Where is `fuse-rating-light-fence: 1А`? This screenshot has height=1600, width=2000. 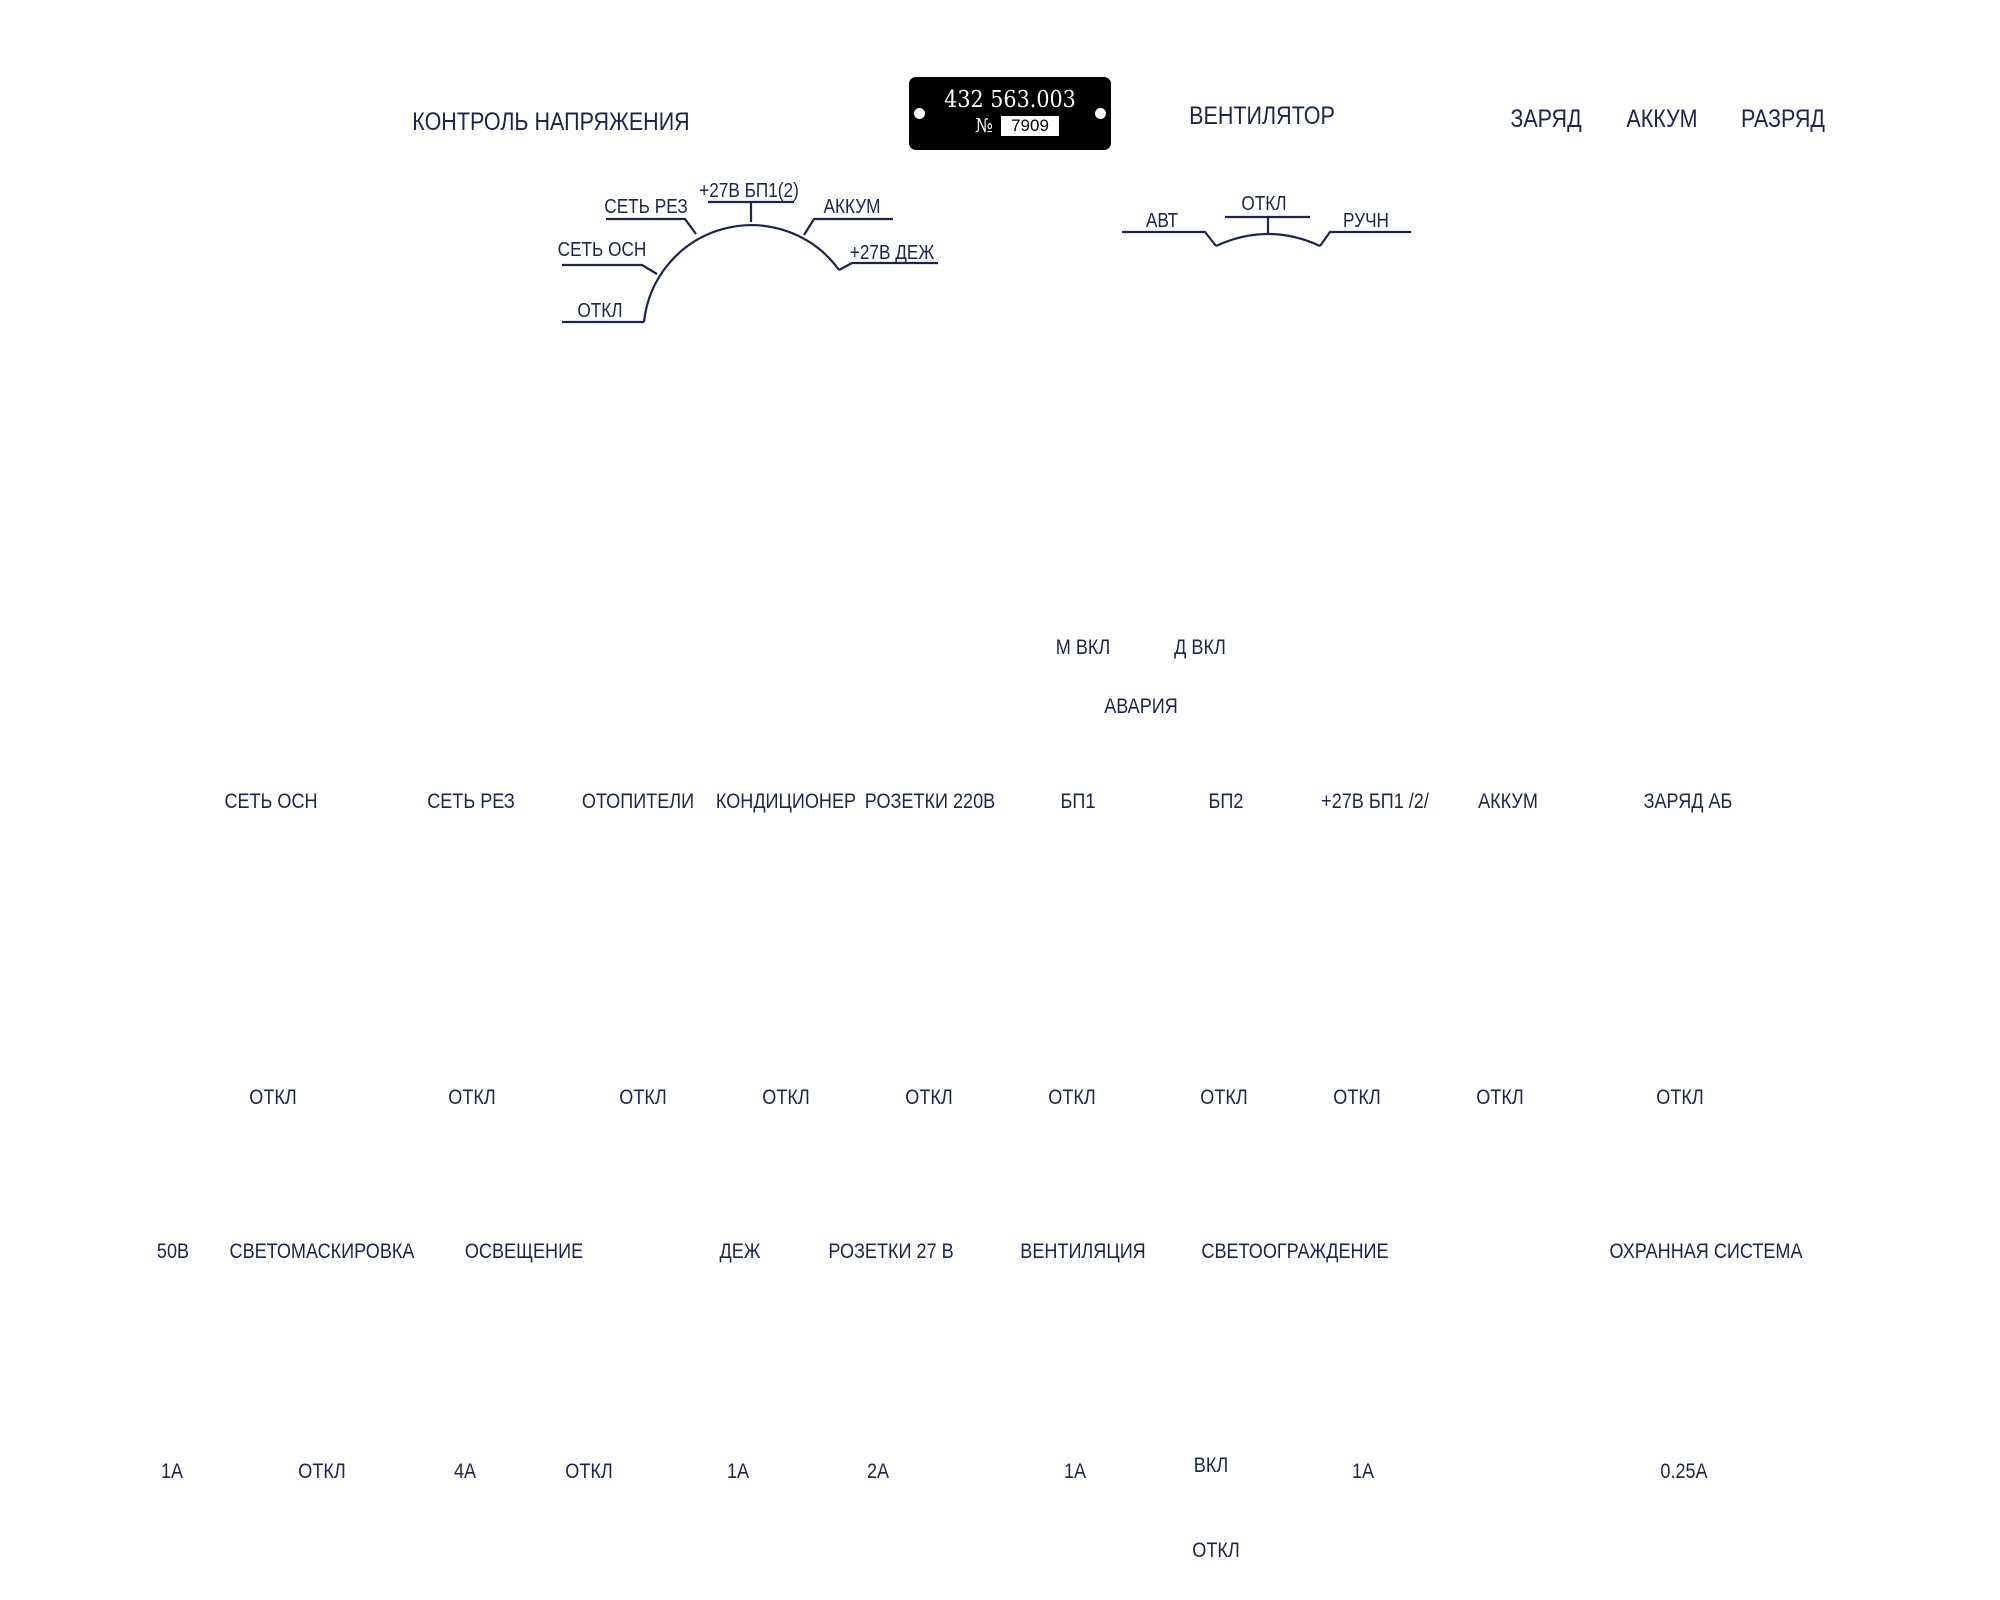
fuse-rating-light-fence: 1А is located at coordinates (1363, 1471).